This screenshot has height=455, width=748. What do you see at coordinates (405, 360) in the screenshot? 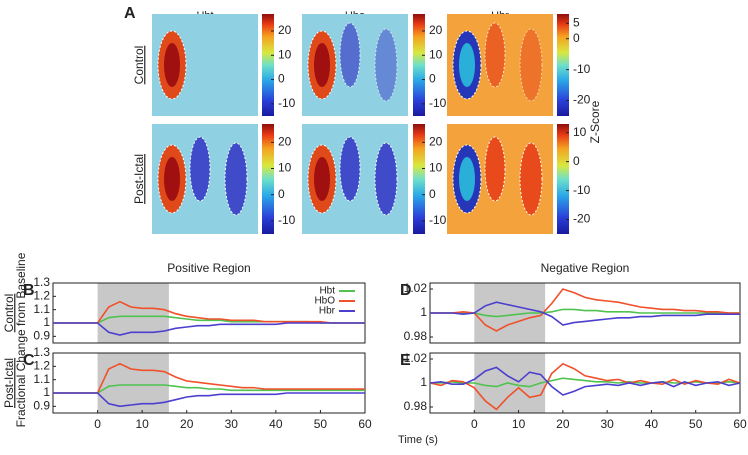
I see `panel-label: E` at bounding box center [405, 360].